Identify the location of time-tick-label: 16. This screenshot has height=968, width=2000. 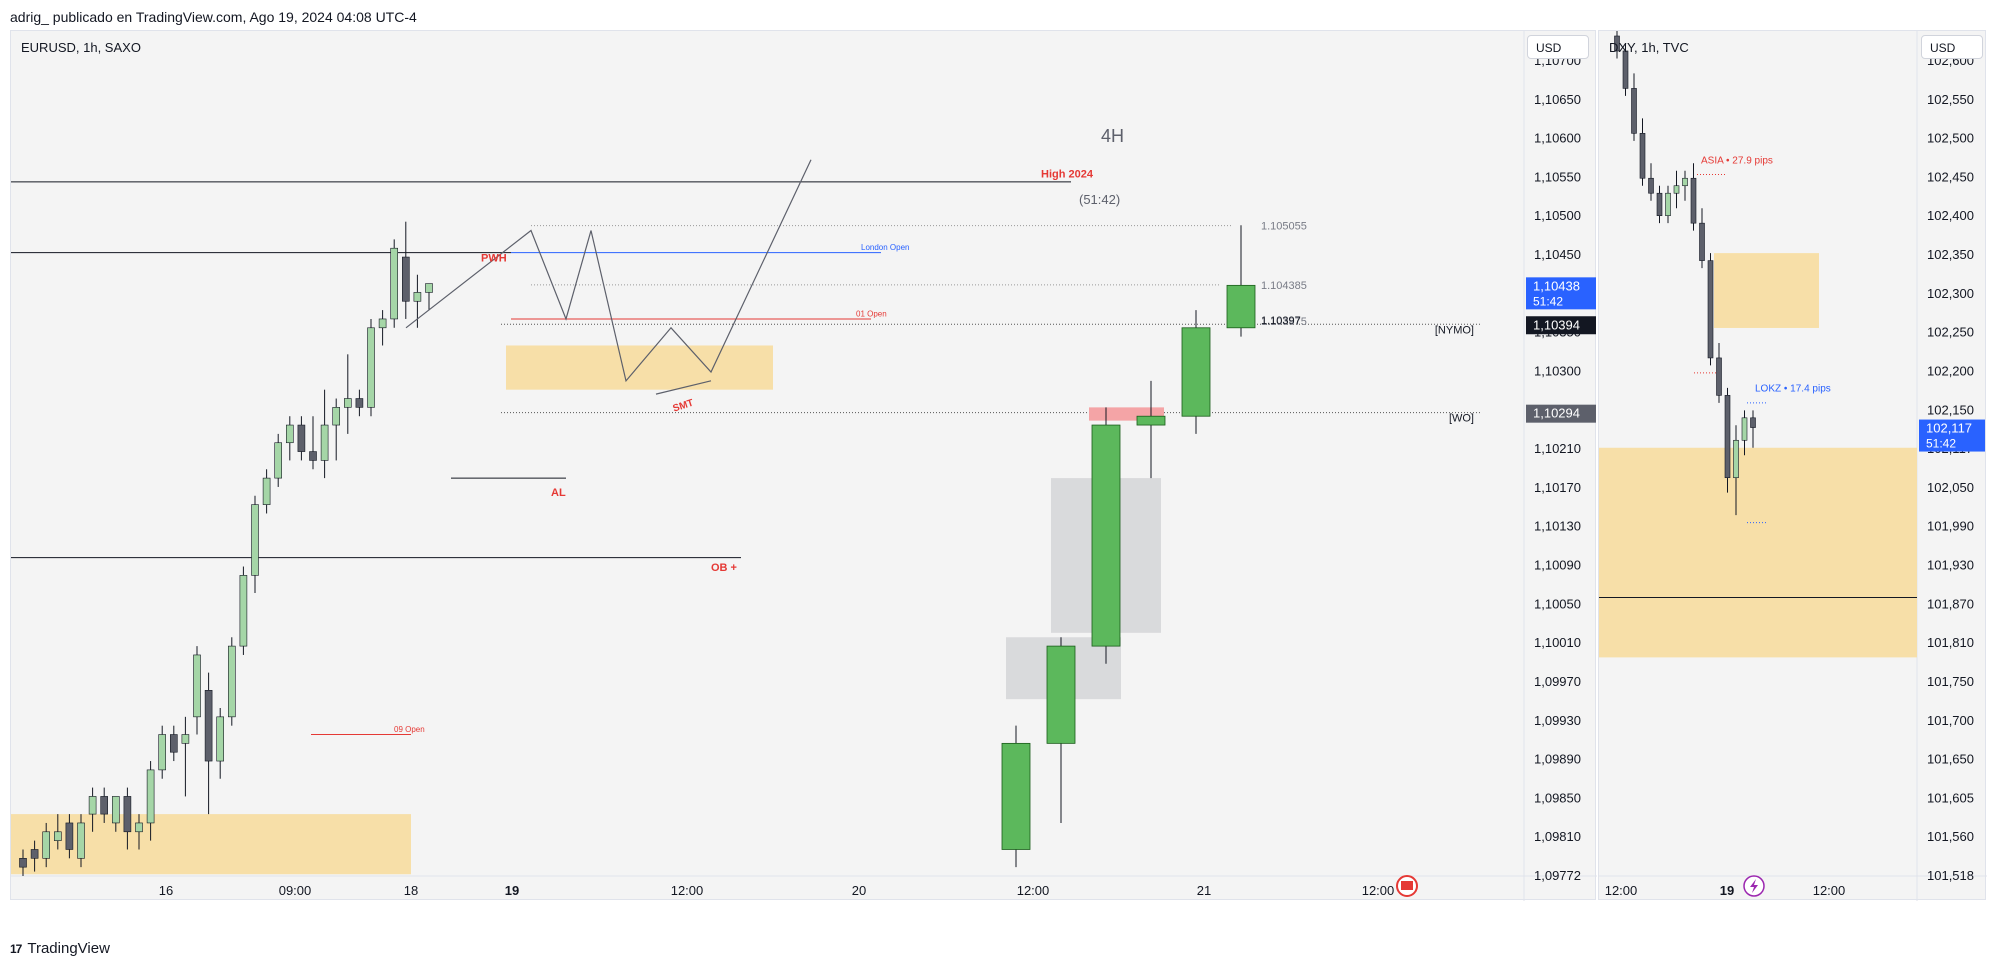
(166, 890).